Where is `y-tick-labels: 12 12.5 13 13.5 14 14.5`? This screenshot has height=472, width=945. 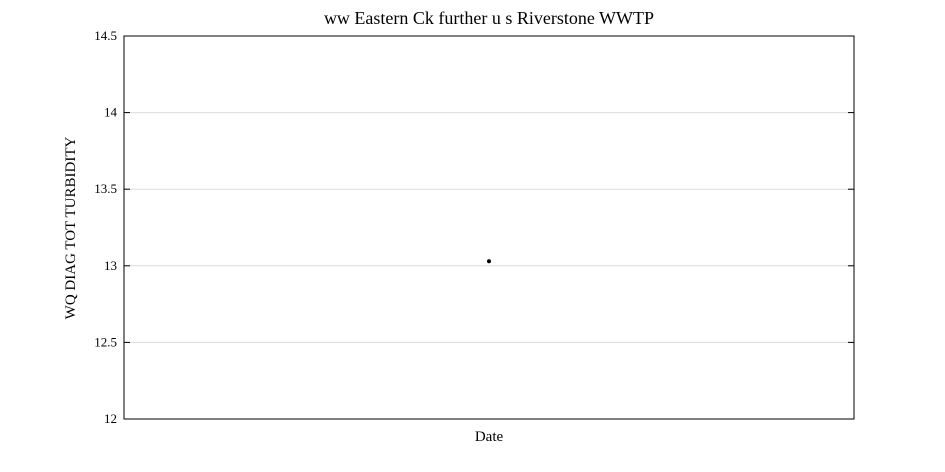 y-tick-labels: 12 12.5 13 13.5 14 14.5 is located at coordinates (105, 227).